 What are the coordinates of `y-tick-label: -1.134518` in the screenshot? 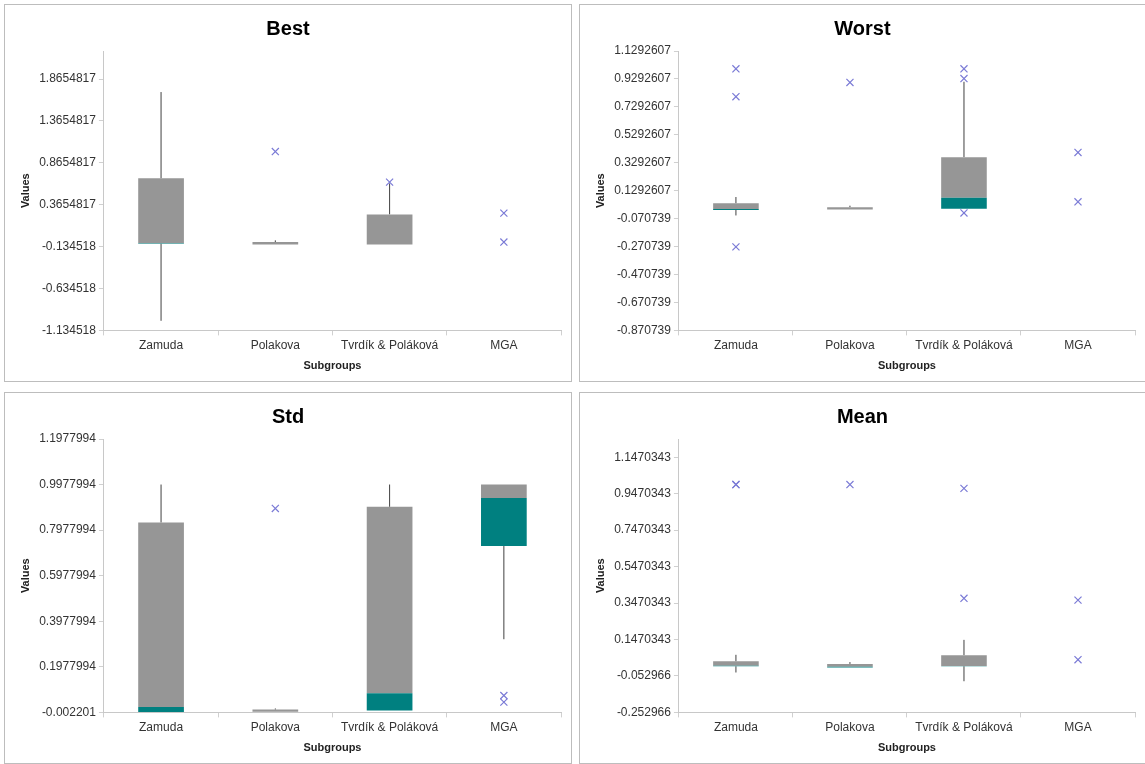 It's located at (69, 329).